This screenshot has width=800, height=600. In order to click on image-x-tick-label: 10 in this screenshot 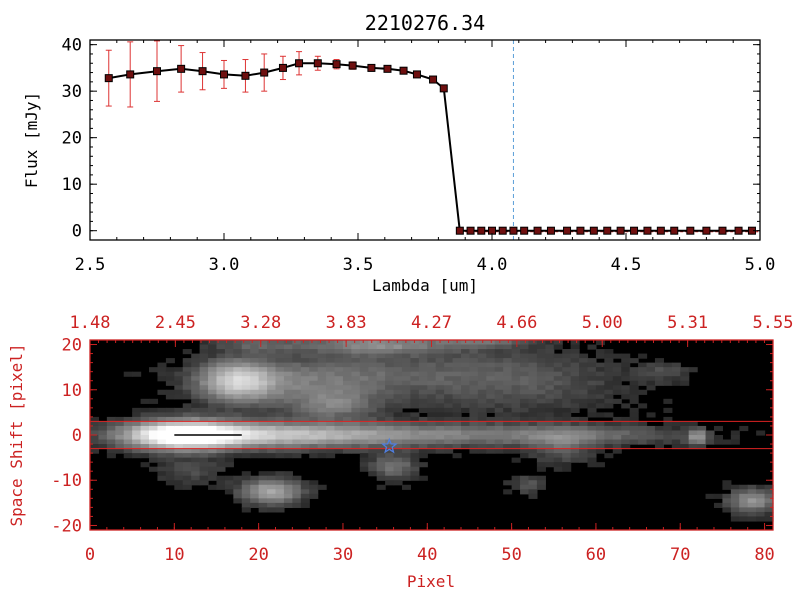, I will do `click(174, 555)`.